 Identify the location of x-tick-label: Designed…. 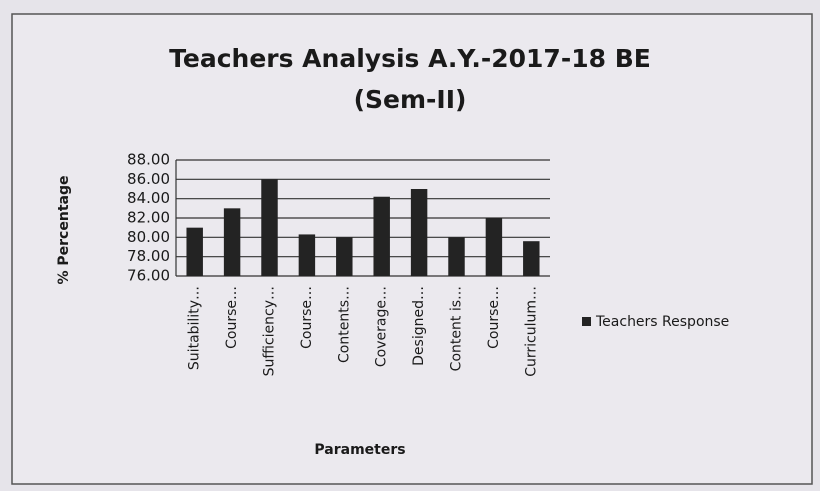
(419, 326).